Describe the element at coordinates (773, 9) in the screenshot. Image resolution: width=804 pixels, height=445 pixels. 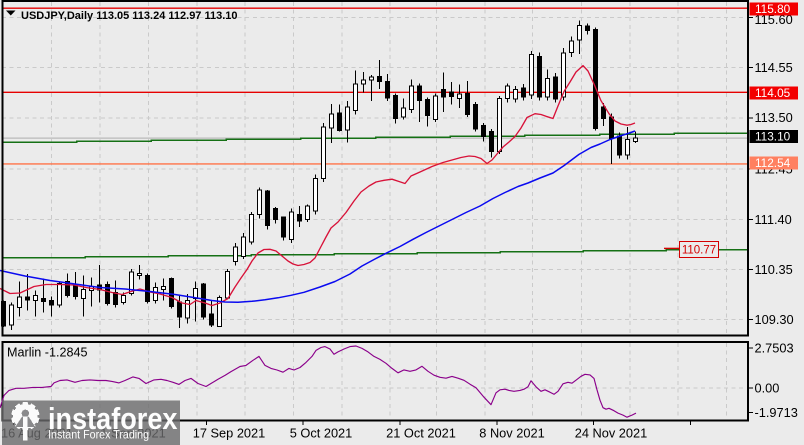
I see `svg-text: 115.80` at that location.